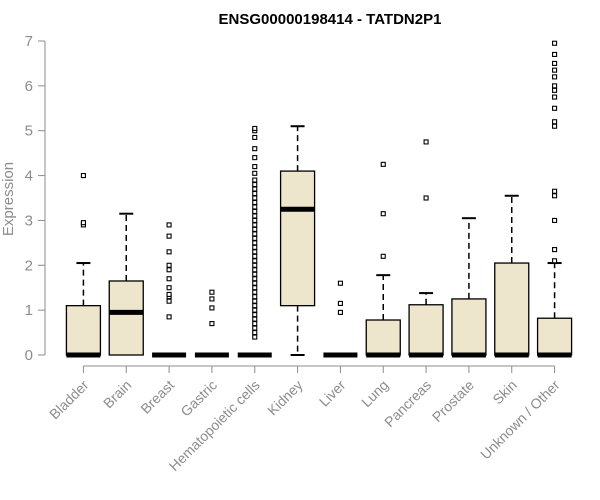 This screenshot has width=600, height=500. What do you see at coordinates (29, 176) in the screenshot?
I see `y-tick-label: 4` at bounding box center [29, 176].